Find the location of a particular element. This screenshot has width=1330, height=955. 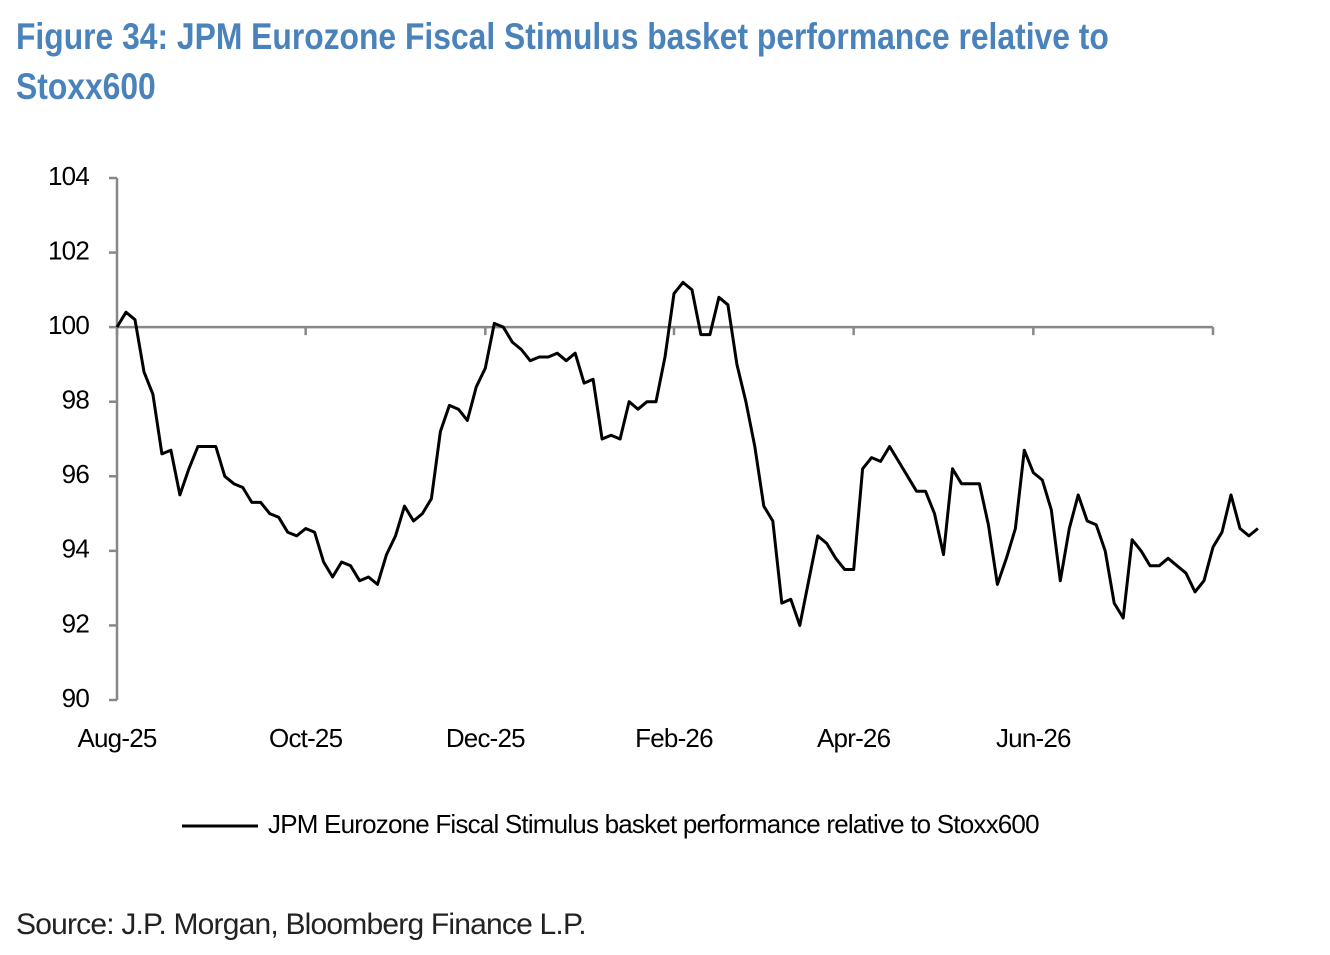

x-tick-label: Jun-26 is located at coordinates (1033, 738).